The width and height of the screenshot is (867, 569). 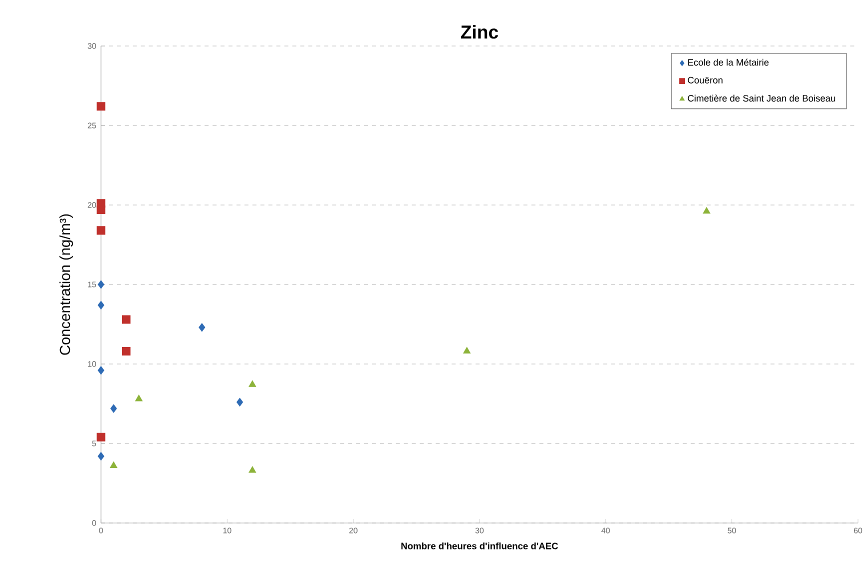 What do you see at coordinates (66, 284) in the screenshot?
I see `y-axis-title: Concentration (ng/m³)` at bounding box center [66, 284].